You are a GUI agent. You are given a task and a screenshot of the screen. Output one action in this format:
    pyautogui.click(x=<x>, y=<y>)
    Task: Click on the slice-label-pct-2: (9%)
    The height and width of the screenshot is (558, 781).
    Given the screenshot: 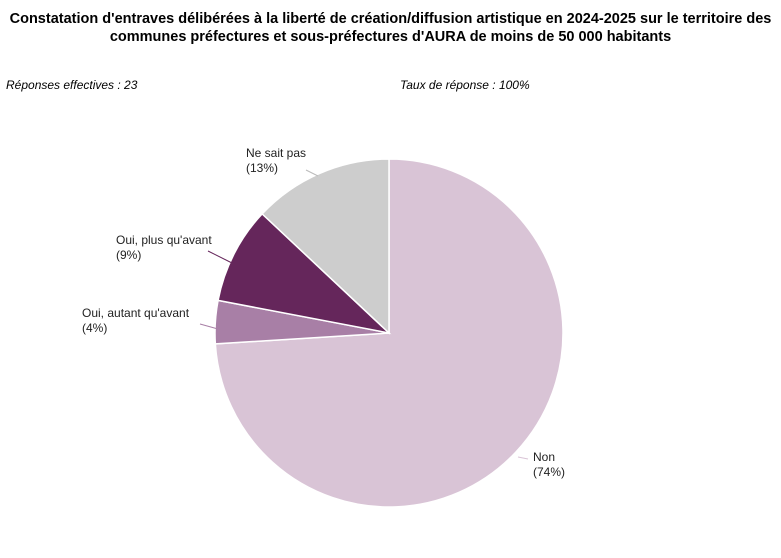 What is the action you would take?
    pyautogui.click(x=128, y=255)
    